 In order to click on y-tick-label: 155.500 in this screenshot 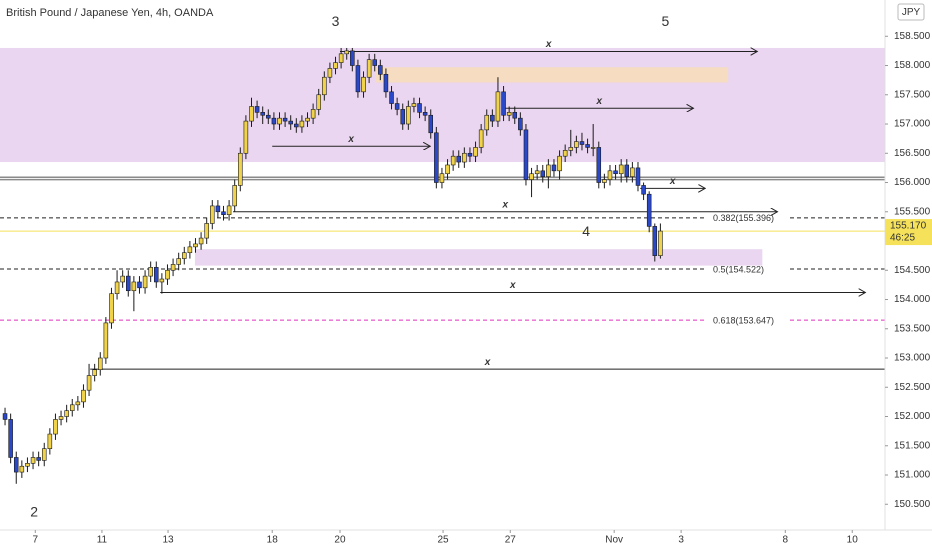, I will do `click(912, 211)`.